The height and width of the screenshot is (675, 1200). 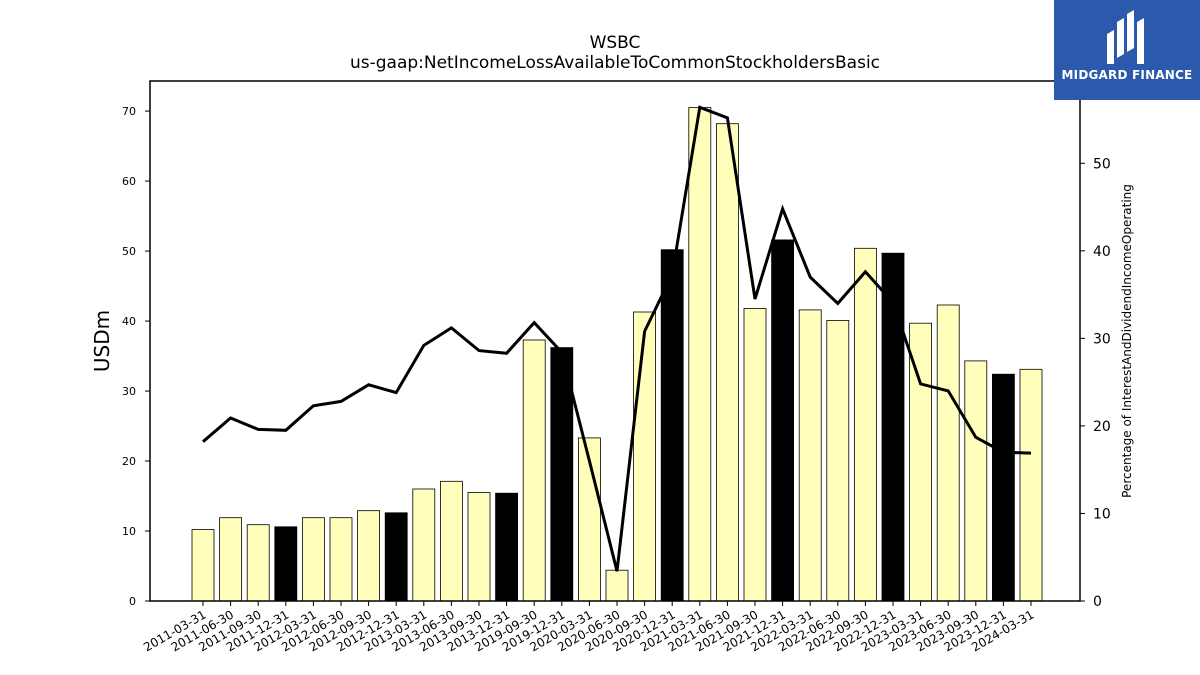 What do you see at coordinates (129, 321) in the screenshot?
I see `y-tick-label: 40` at bounding box center [129, 321].